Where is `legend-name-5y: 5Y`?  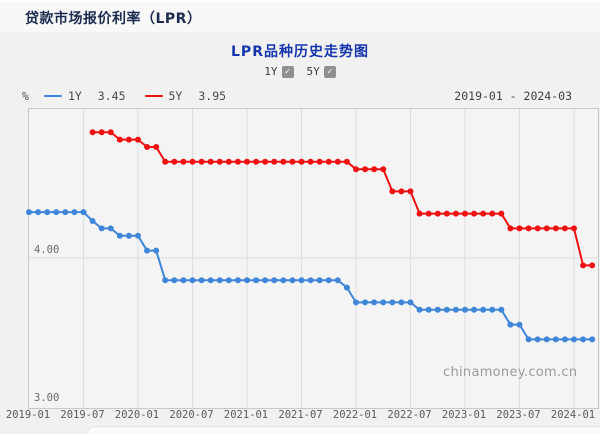
legend-name-5y: 5Y is located at coordinates (175, 95).